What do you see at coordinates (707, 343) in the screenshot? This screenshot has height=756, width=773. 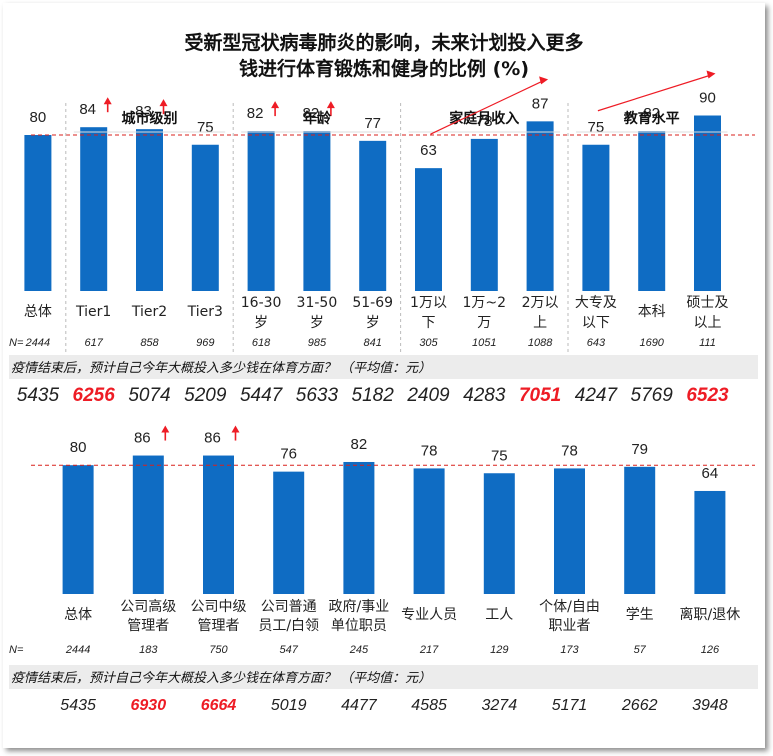 I see `n-count-12: 111` at bounding box center [707, 343].